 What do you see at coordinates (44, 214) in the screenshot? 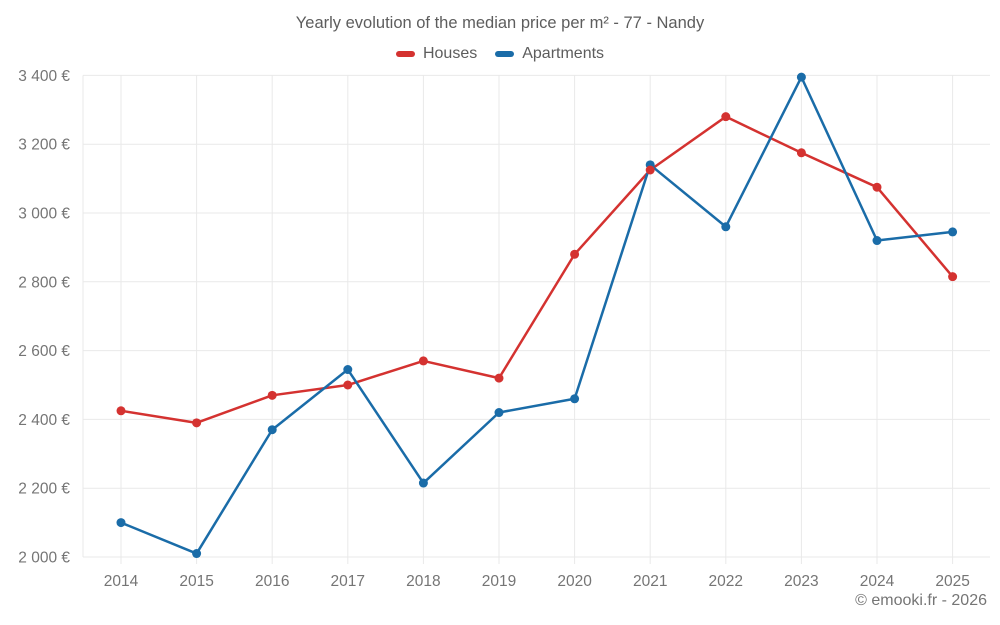
I see `y-tick-label: 3 000 €` at bounding box center [44, 214].